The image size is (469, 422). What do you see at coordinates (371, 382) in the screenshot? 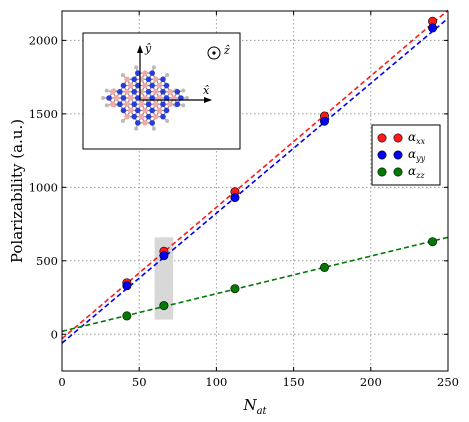
I see `x-tick-label: 200` at bounding box center [371, 382].